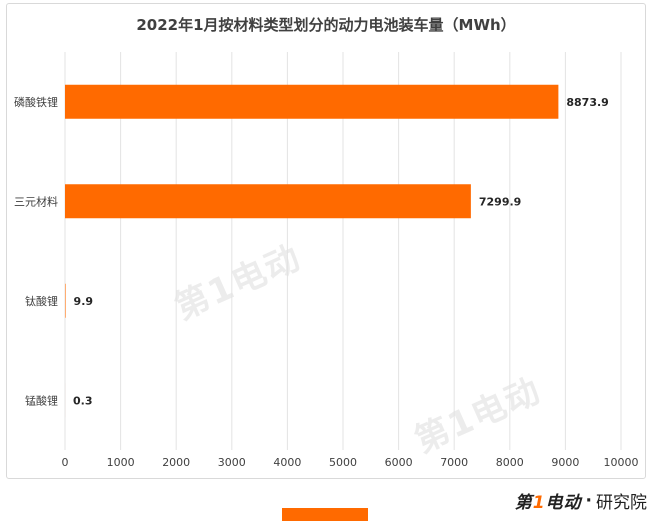 Image resolution: width=655 pixels, height=521 pixels. What do you see at coordinates (287, 462) in the screenshot?
I see `x-tick-label: 4000` at bounding box center [287, 462].